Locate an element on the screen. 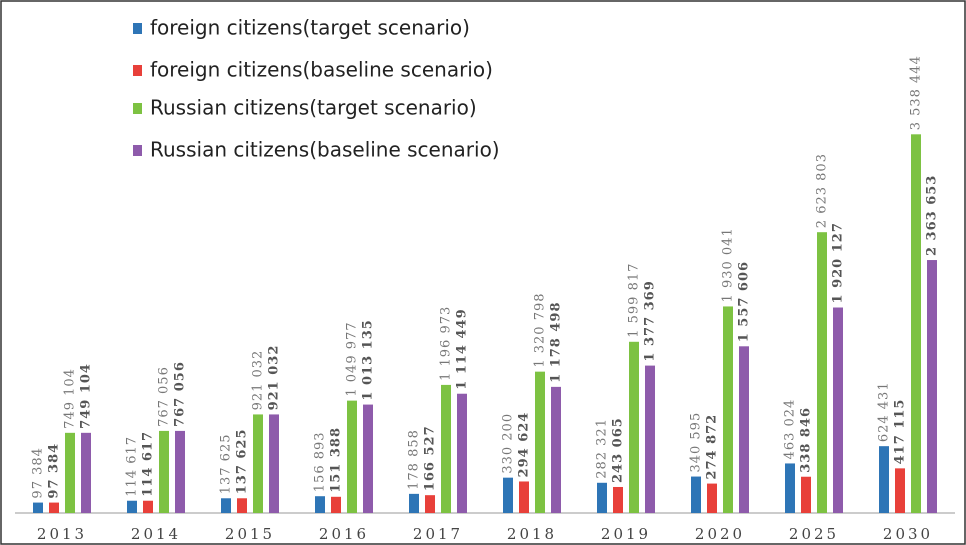  data-label: 463 024 is located at coordinates (790, 429).